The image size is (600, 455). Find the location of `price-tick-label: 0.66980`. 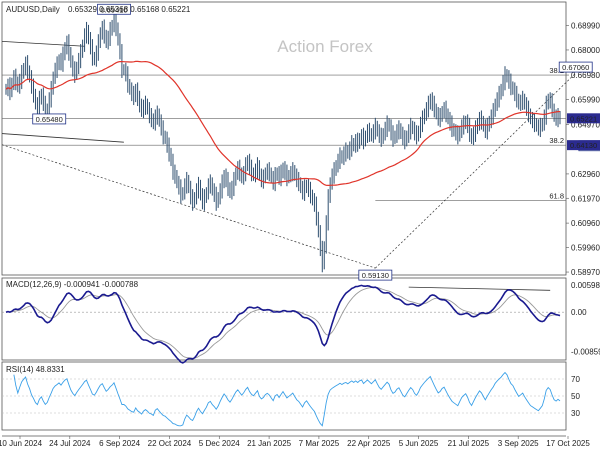

price-tick-label: 0.66980 is located at coordinates (585, 75).